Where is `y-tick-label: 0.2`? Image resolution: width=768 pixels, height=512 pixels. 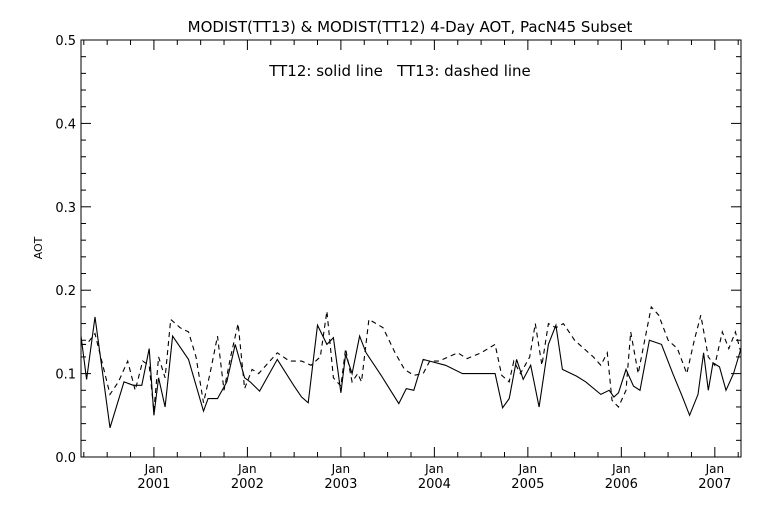
y-tick-label: 0.2 is located at coordinates (65, 291).